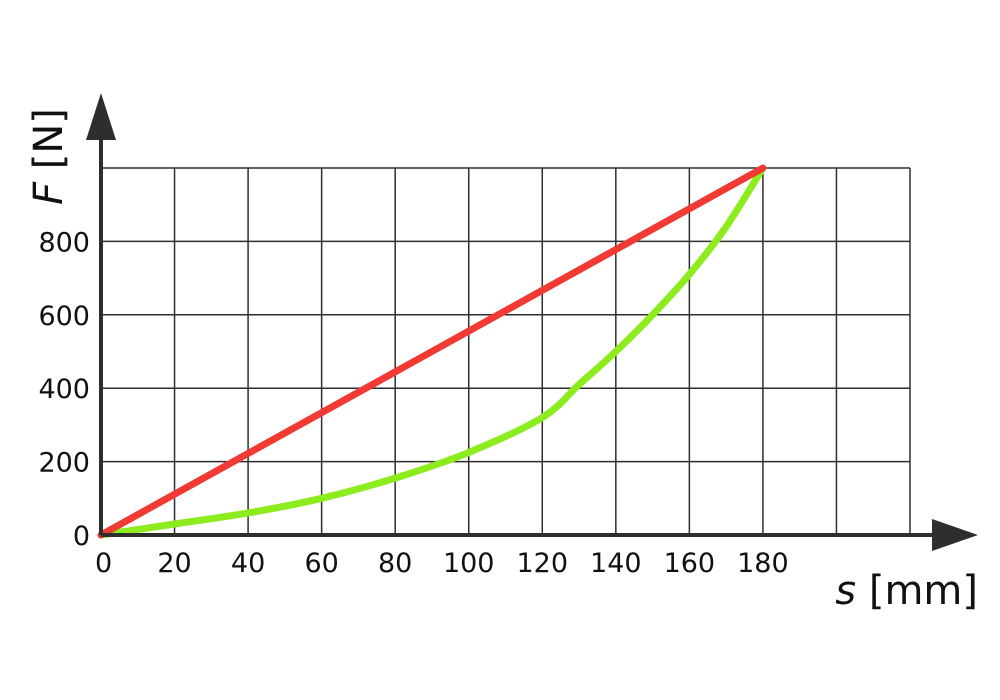  I want to click on x-tick-label: 0, so click(103, 563).